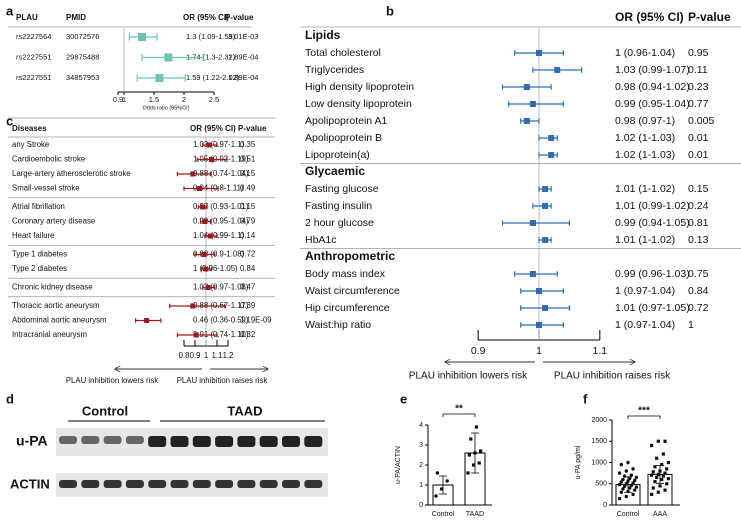 Image resolution: width=741 pixels, height=523 pixels. What do you see at coordinates (398, 465) in the screenshot?
I see `y-axis-title: u-PA/ACTIN` at bounding box center [398, 465].